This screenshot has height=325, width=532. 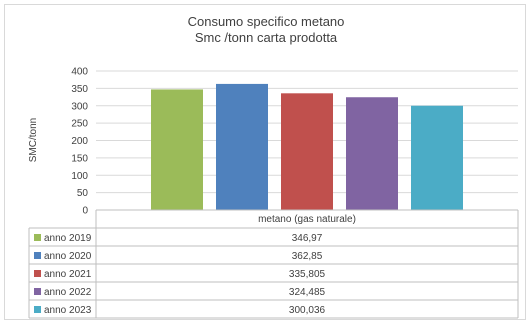 I want to click on bar-anno-2020, so click(x=242, y=146).